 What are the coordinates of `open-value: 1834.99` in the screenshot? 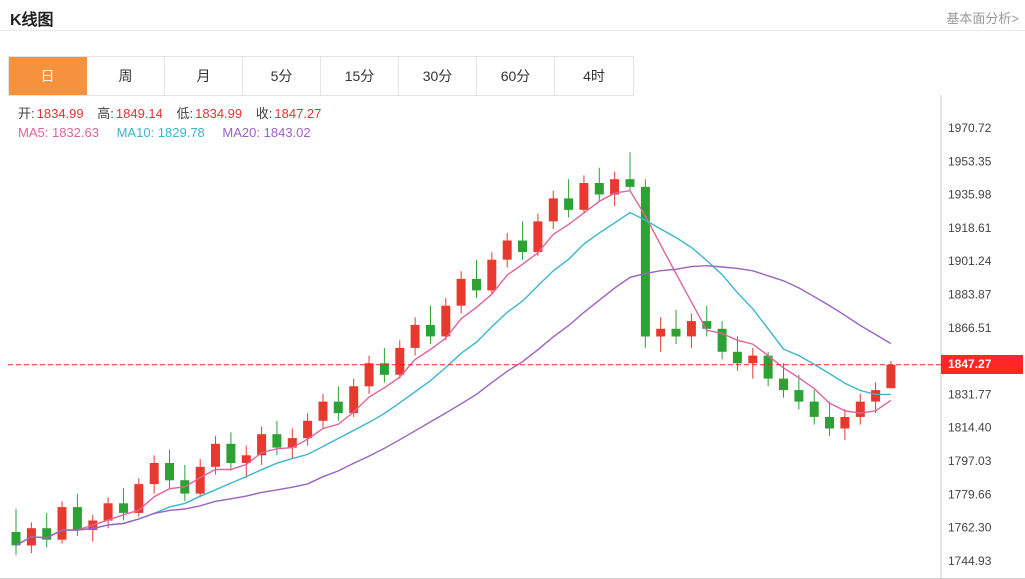 It's located at (60, 113).